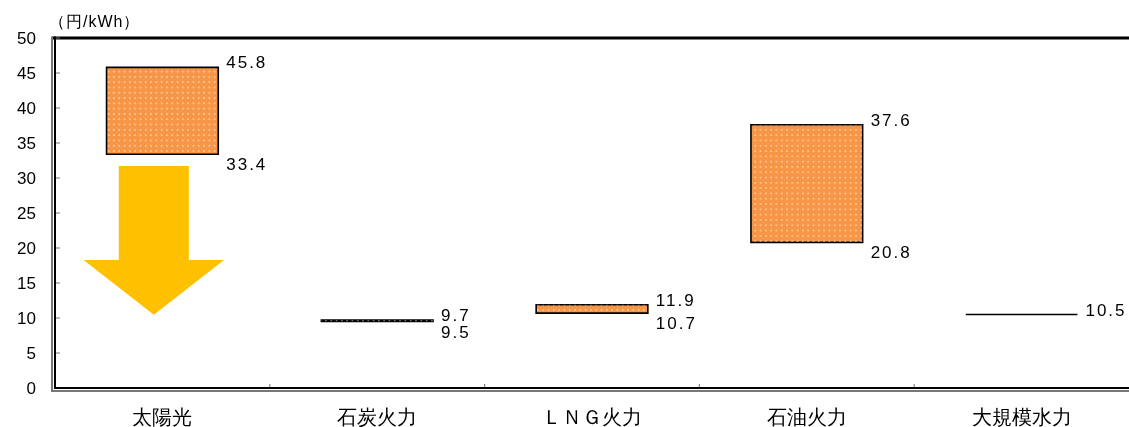  I want to click on annotation: 33.4, so click(247, 165).